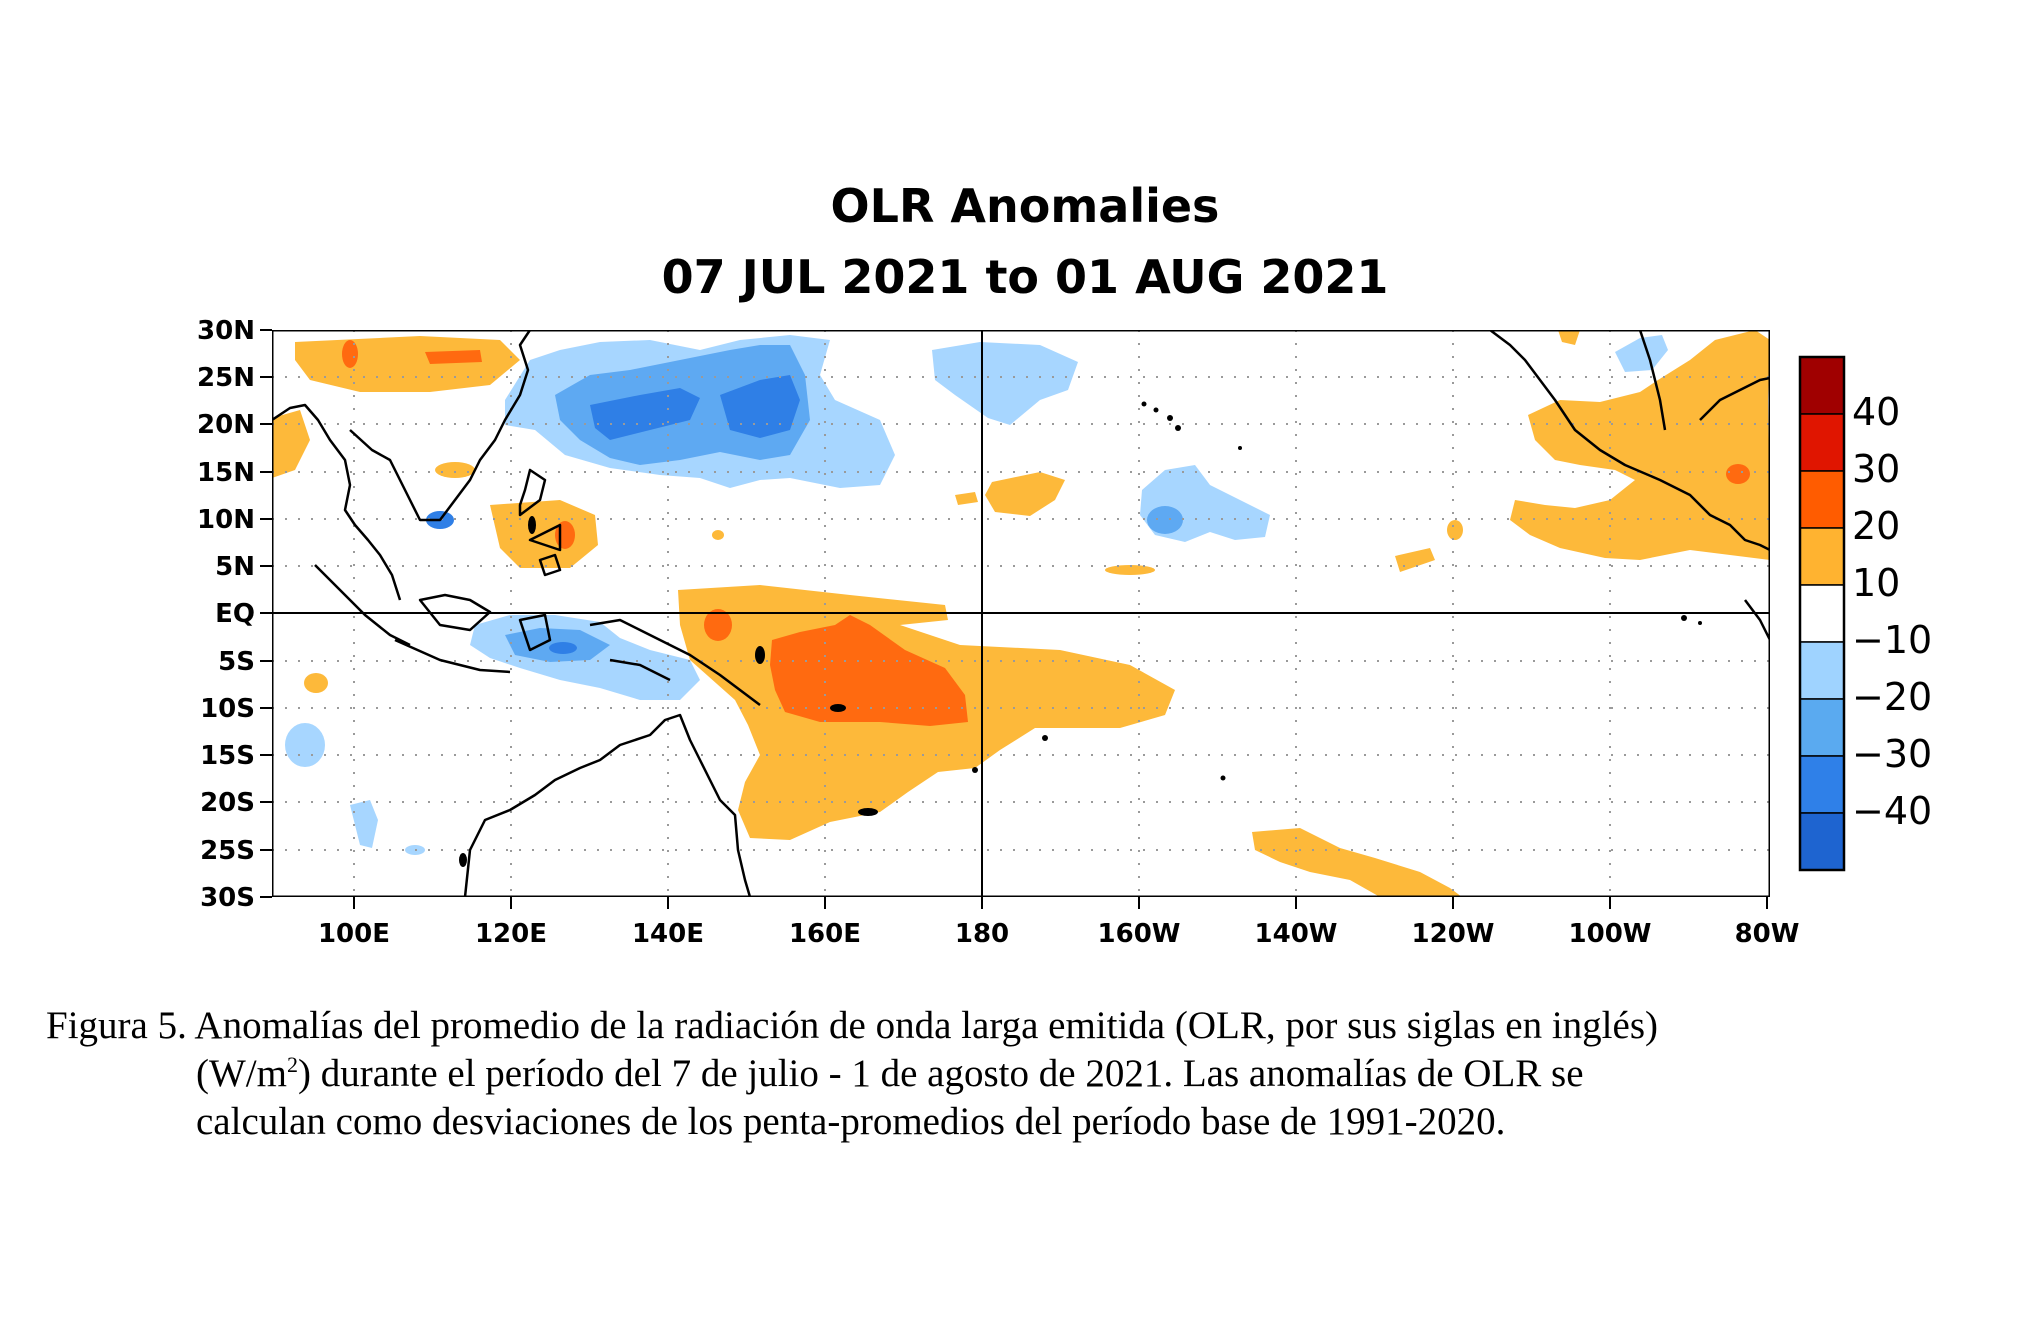 The image size is (2040, 1319). I want to click on caption-line-2-start: (W/m, so click(241, 1073).